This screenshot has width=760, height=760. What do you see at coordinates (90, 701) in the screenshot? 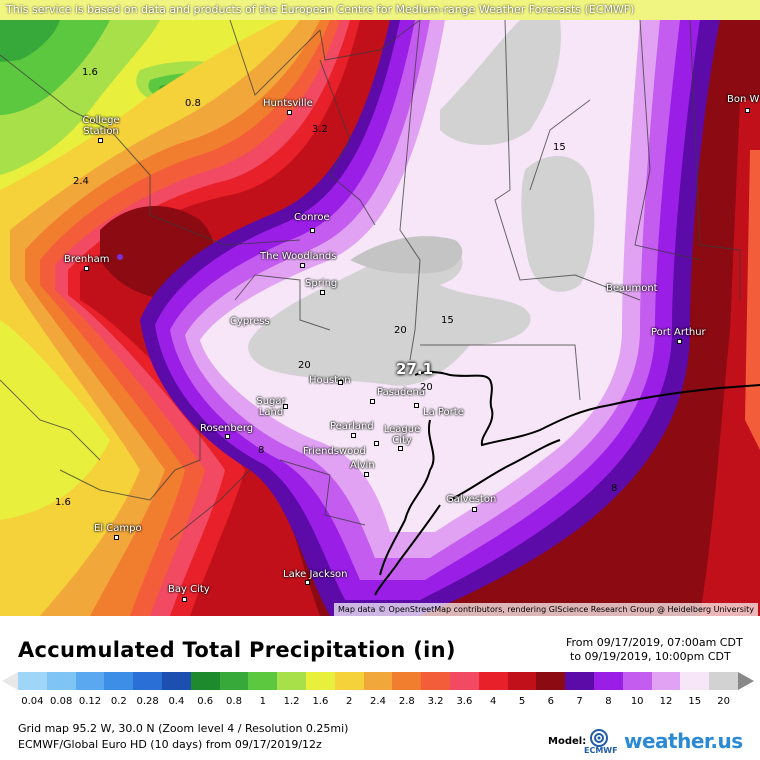
I see `legend-tick-label: 0.12` at bounding box center [90, 701].